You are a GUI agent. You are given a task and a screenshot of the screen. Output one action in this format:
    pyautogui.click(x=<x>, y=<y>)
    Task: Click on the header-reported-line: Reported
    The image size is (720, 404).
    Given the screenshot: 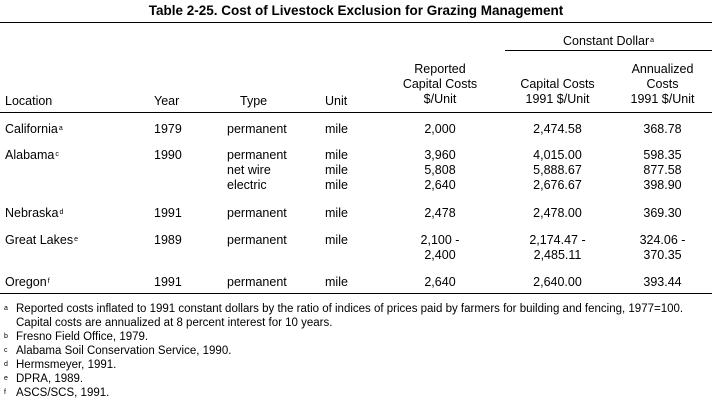 What is the action you would take?
    pyautogui.click(x=440, y=69)
    